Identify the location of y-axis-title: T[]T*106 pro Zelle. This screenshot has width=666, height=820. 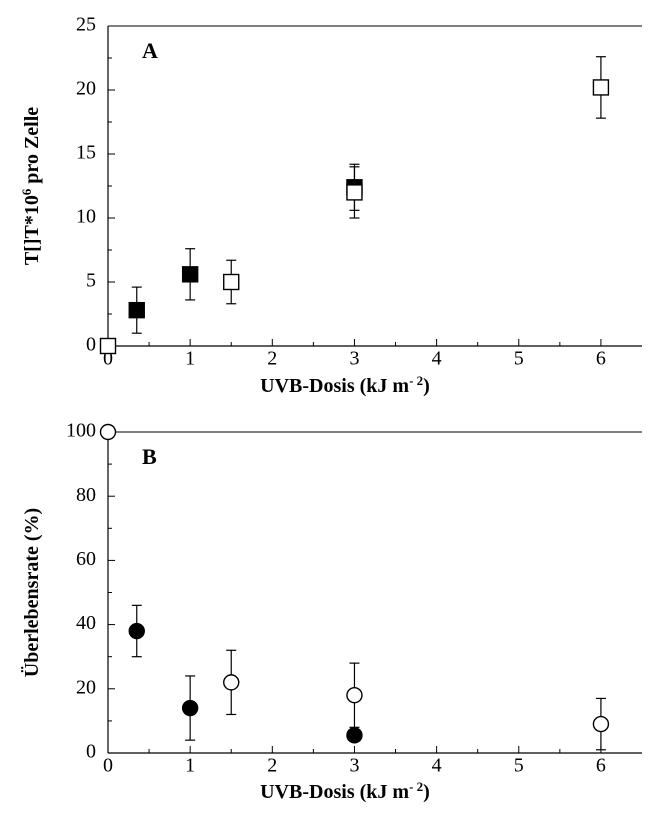
(31, 186).